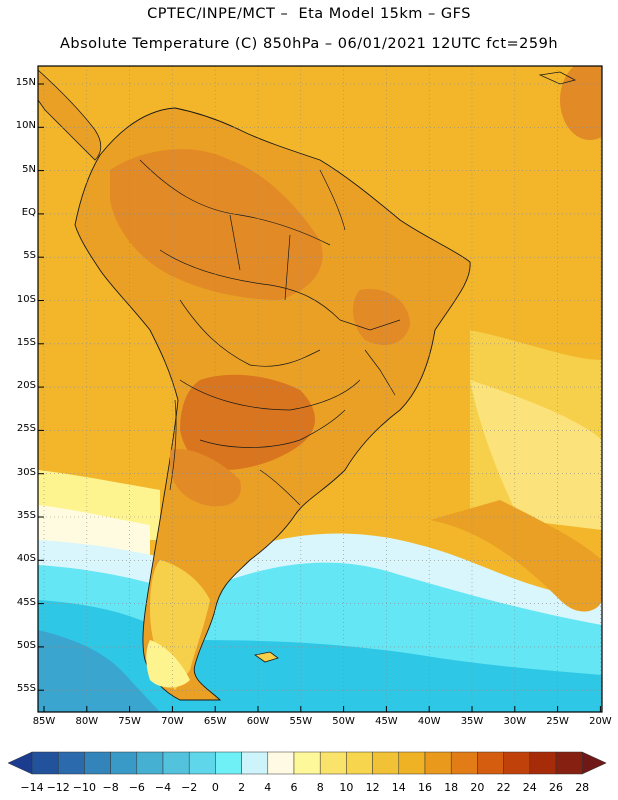 This screenshot has width=618, height=800. What do you see at coordinates (26, 342) in the screenshot?
I see `lat-label-15s: 15S` at bounding box center [26, 342].